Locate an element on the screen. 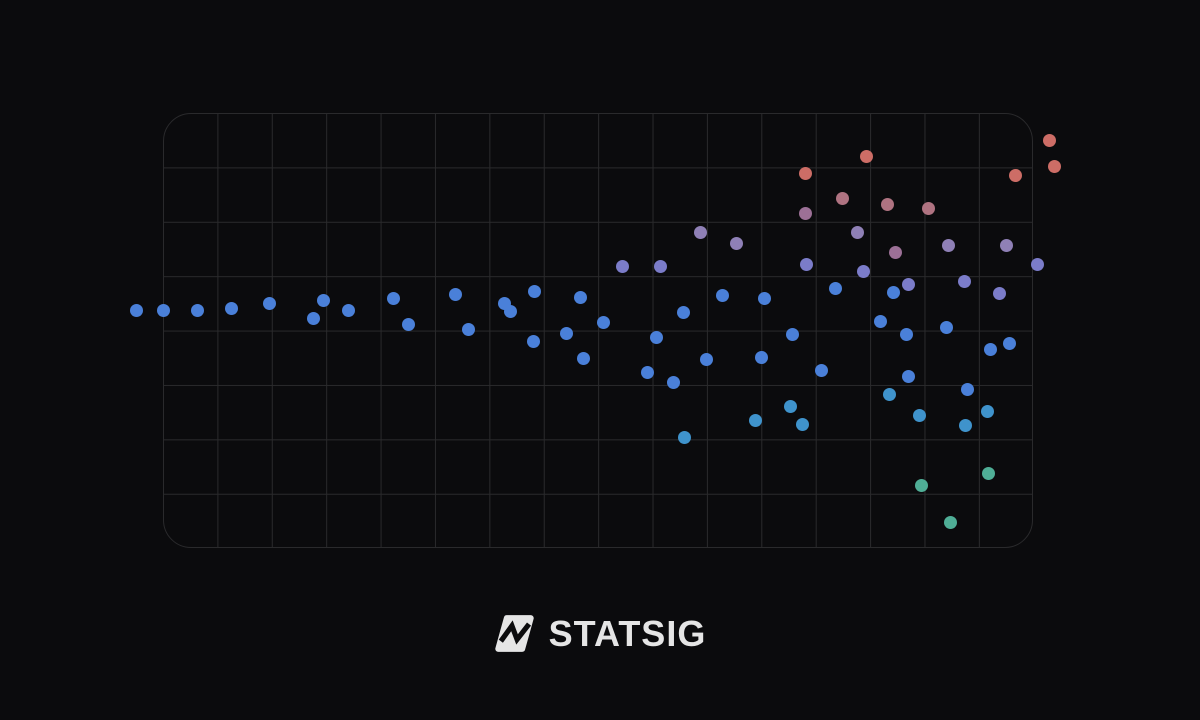 The image size is (1200, 720). statsig-bolt-icon is located at coordinates (514, 633).